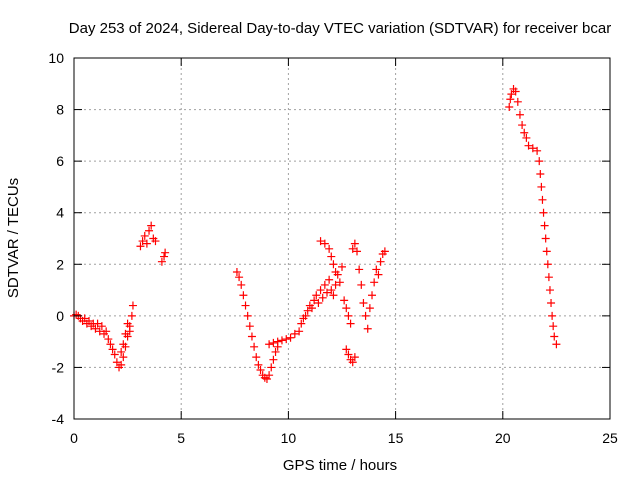  What do you see at coordinates (58, 367) in the screenshot?
I see `y-tick-label: -2` at bounding box center [58, 367].